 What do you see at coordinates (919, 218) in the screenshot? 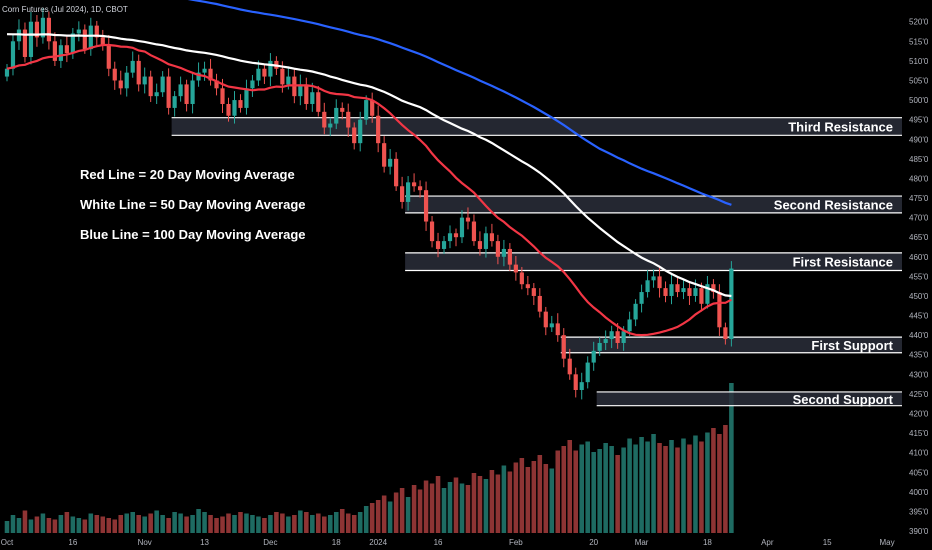
I see `price-tick-label: 470'0` at bounding box center [919, 218].